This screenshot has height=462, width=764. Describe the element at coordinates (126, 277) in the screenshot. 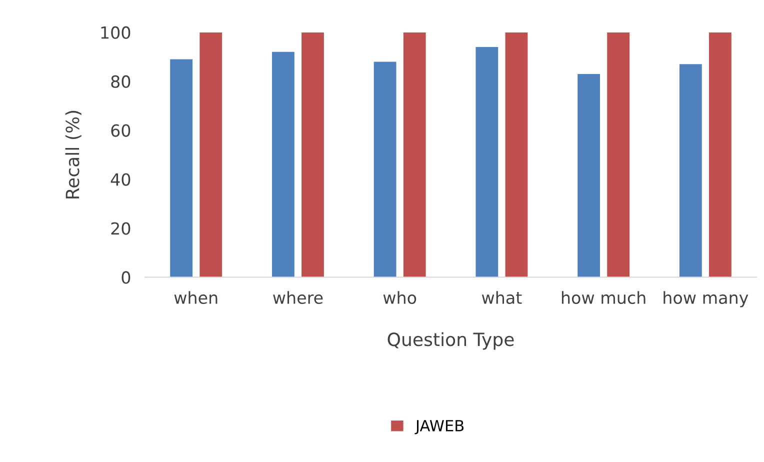

I see `y-tick-label: 0` at that location.